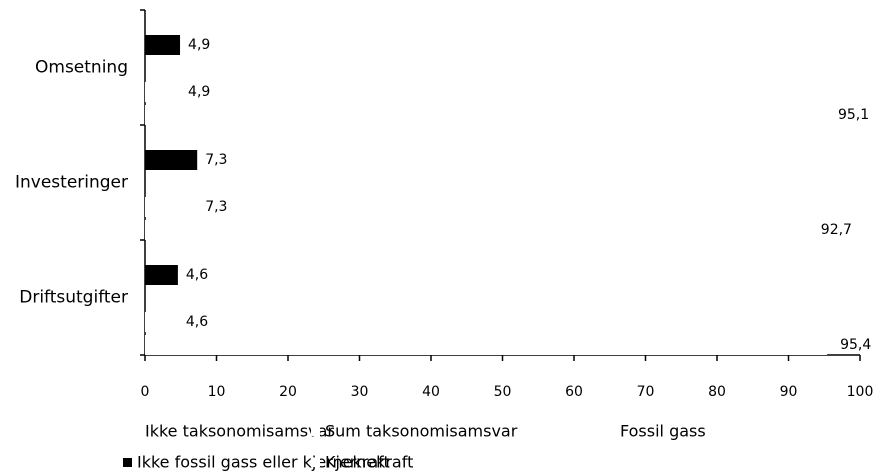 The image size is (883, 472). What do you see at coordinates (288, 392) in the screenshot?
I see `x-tick-label: 20` at bounding box center [288, 392].